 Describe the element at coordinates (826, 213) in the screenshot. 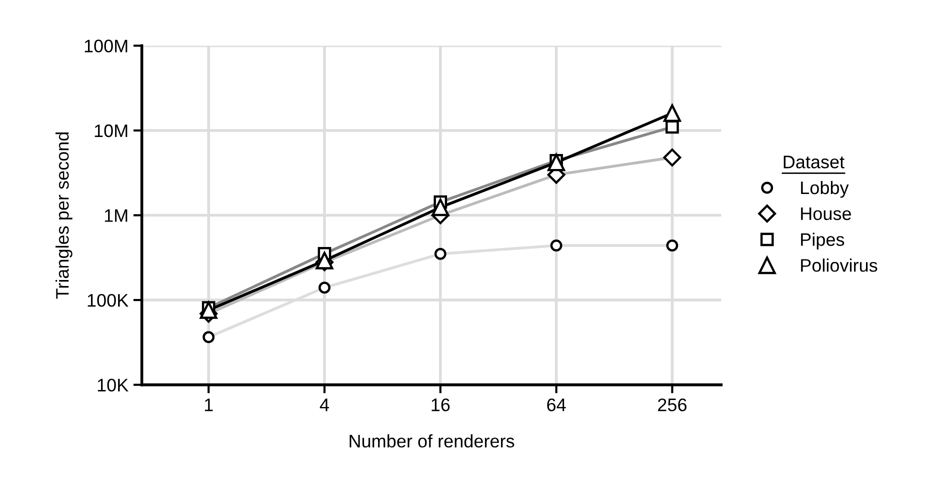

I see `legend-label: House` at that location.